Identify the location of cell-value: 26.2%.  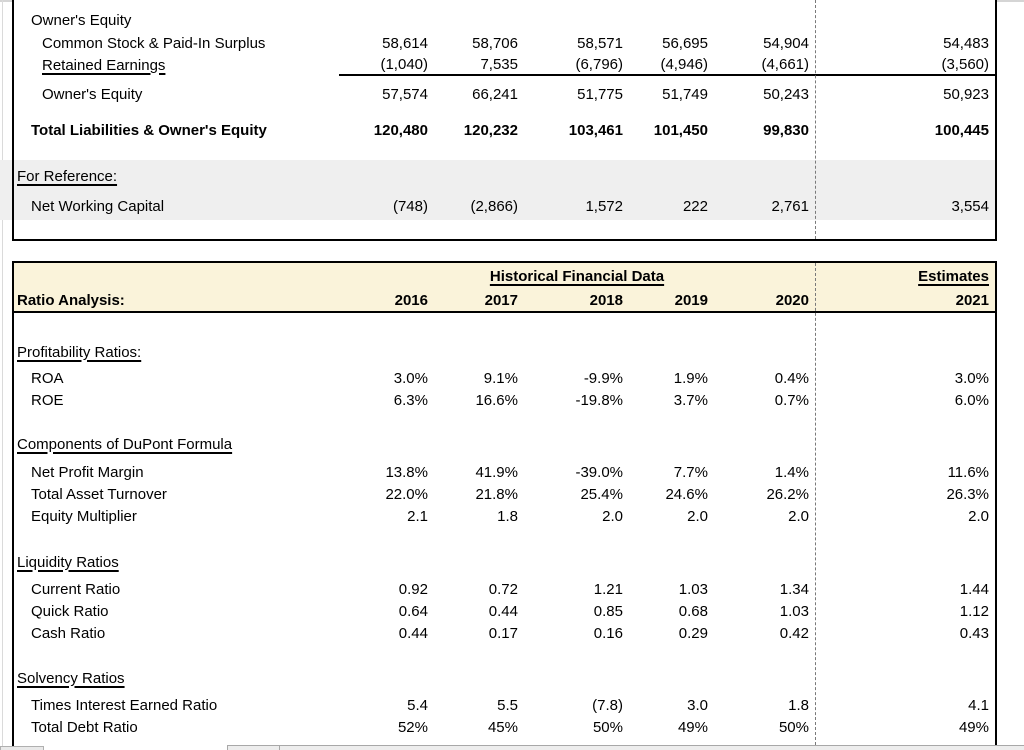
(787, 494).